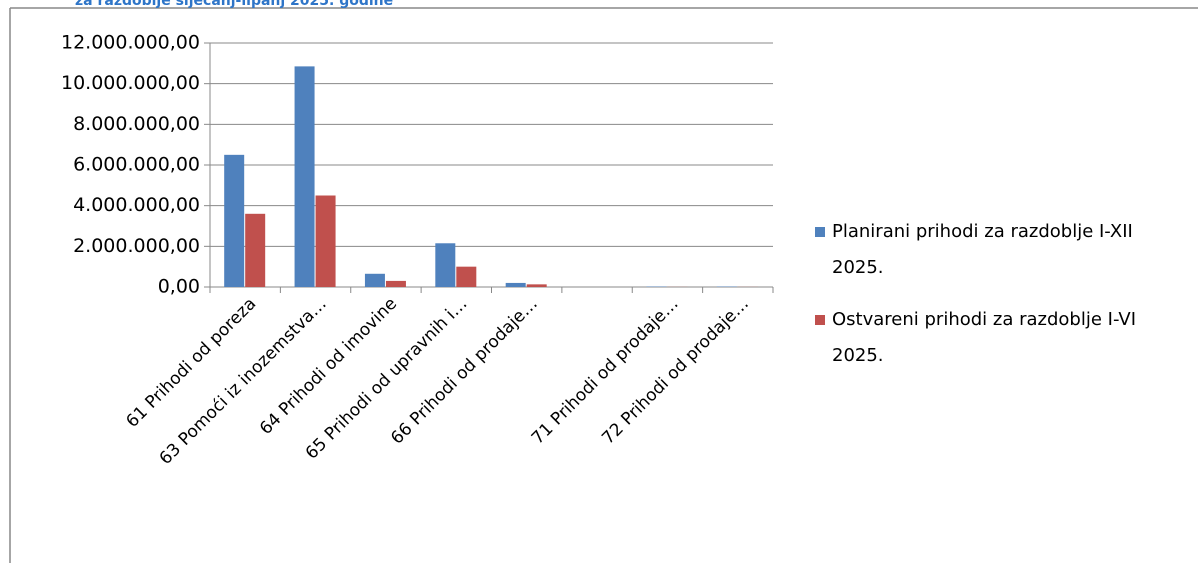  Describe the element at coordinates (179, 287) in the screenshot. I see `y-tick-label: 0,00` at that location.